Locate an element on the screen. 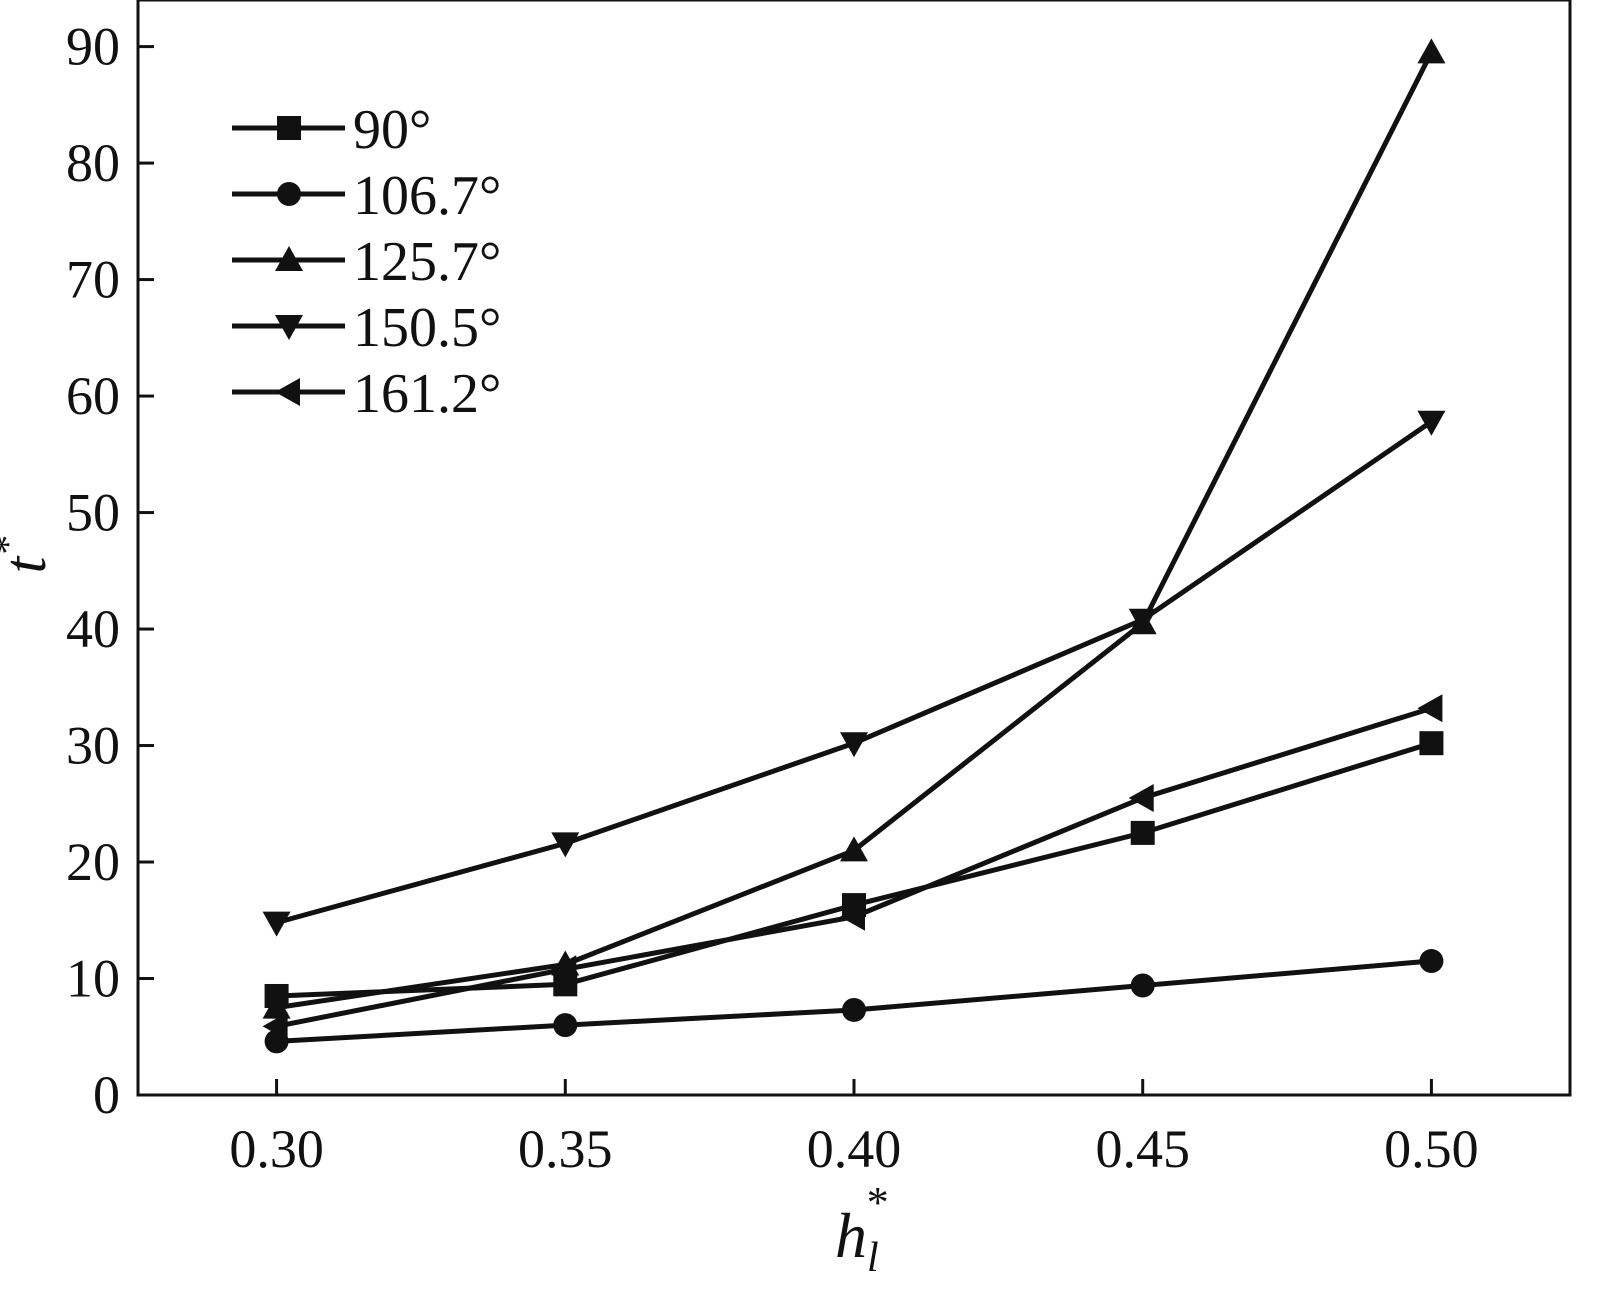 The height and width of the screenshot is (1292, 1601). legend-label: 150.5° is located at coordinates (427, 328).